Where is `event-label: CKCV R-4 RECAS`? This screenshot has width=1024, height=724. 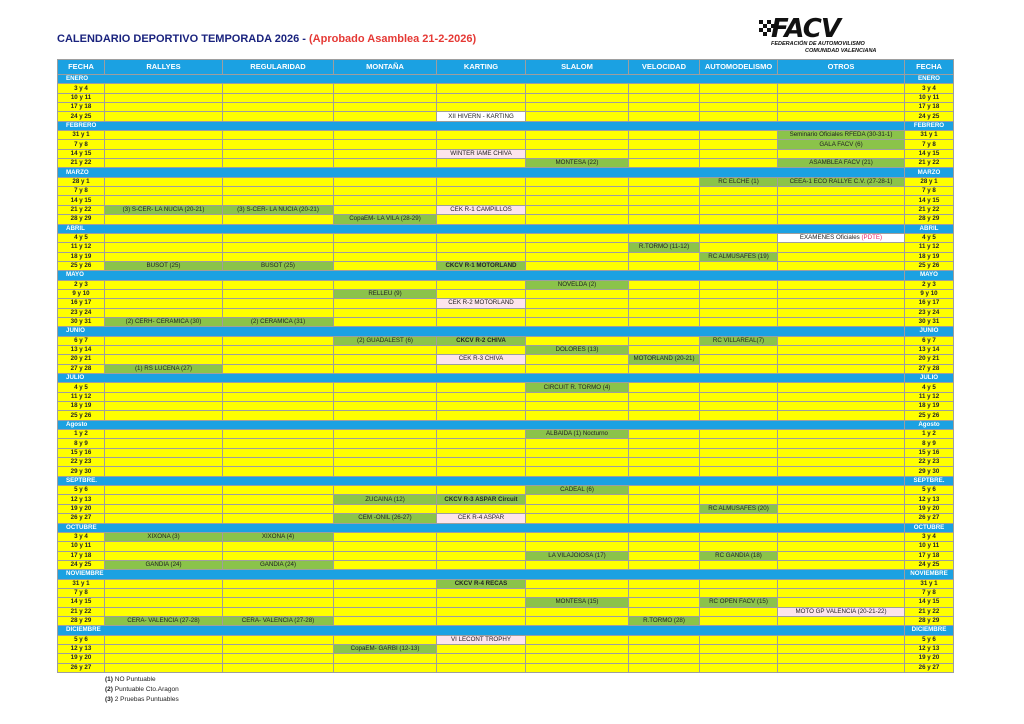 event-label: CKCV R-4 RECAS is located at coordinates (481, 583).